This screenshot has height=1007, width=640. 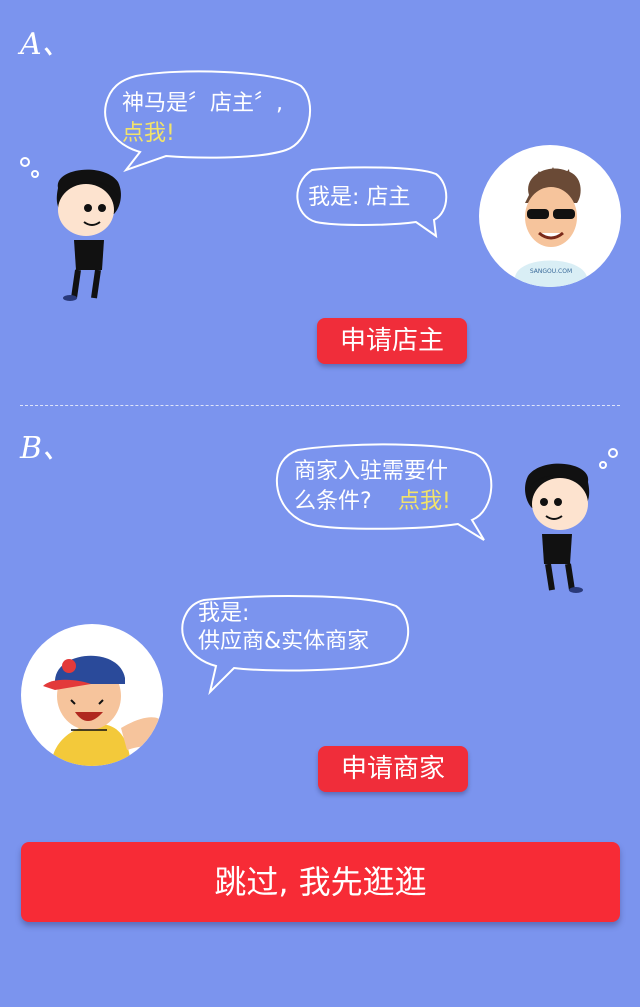 I want to click on cap-boy-avatar-icon, so click(x=103, y=710).